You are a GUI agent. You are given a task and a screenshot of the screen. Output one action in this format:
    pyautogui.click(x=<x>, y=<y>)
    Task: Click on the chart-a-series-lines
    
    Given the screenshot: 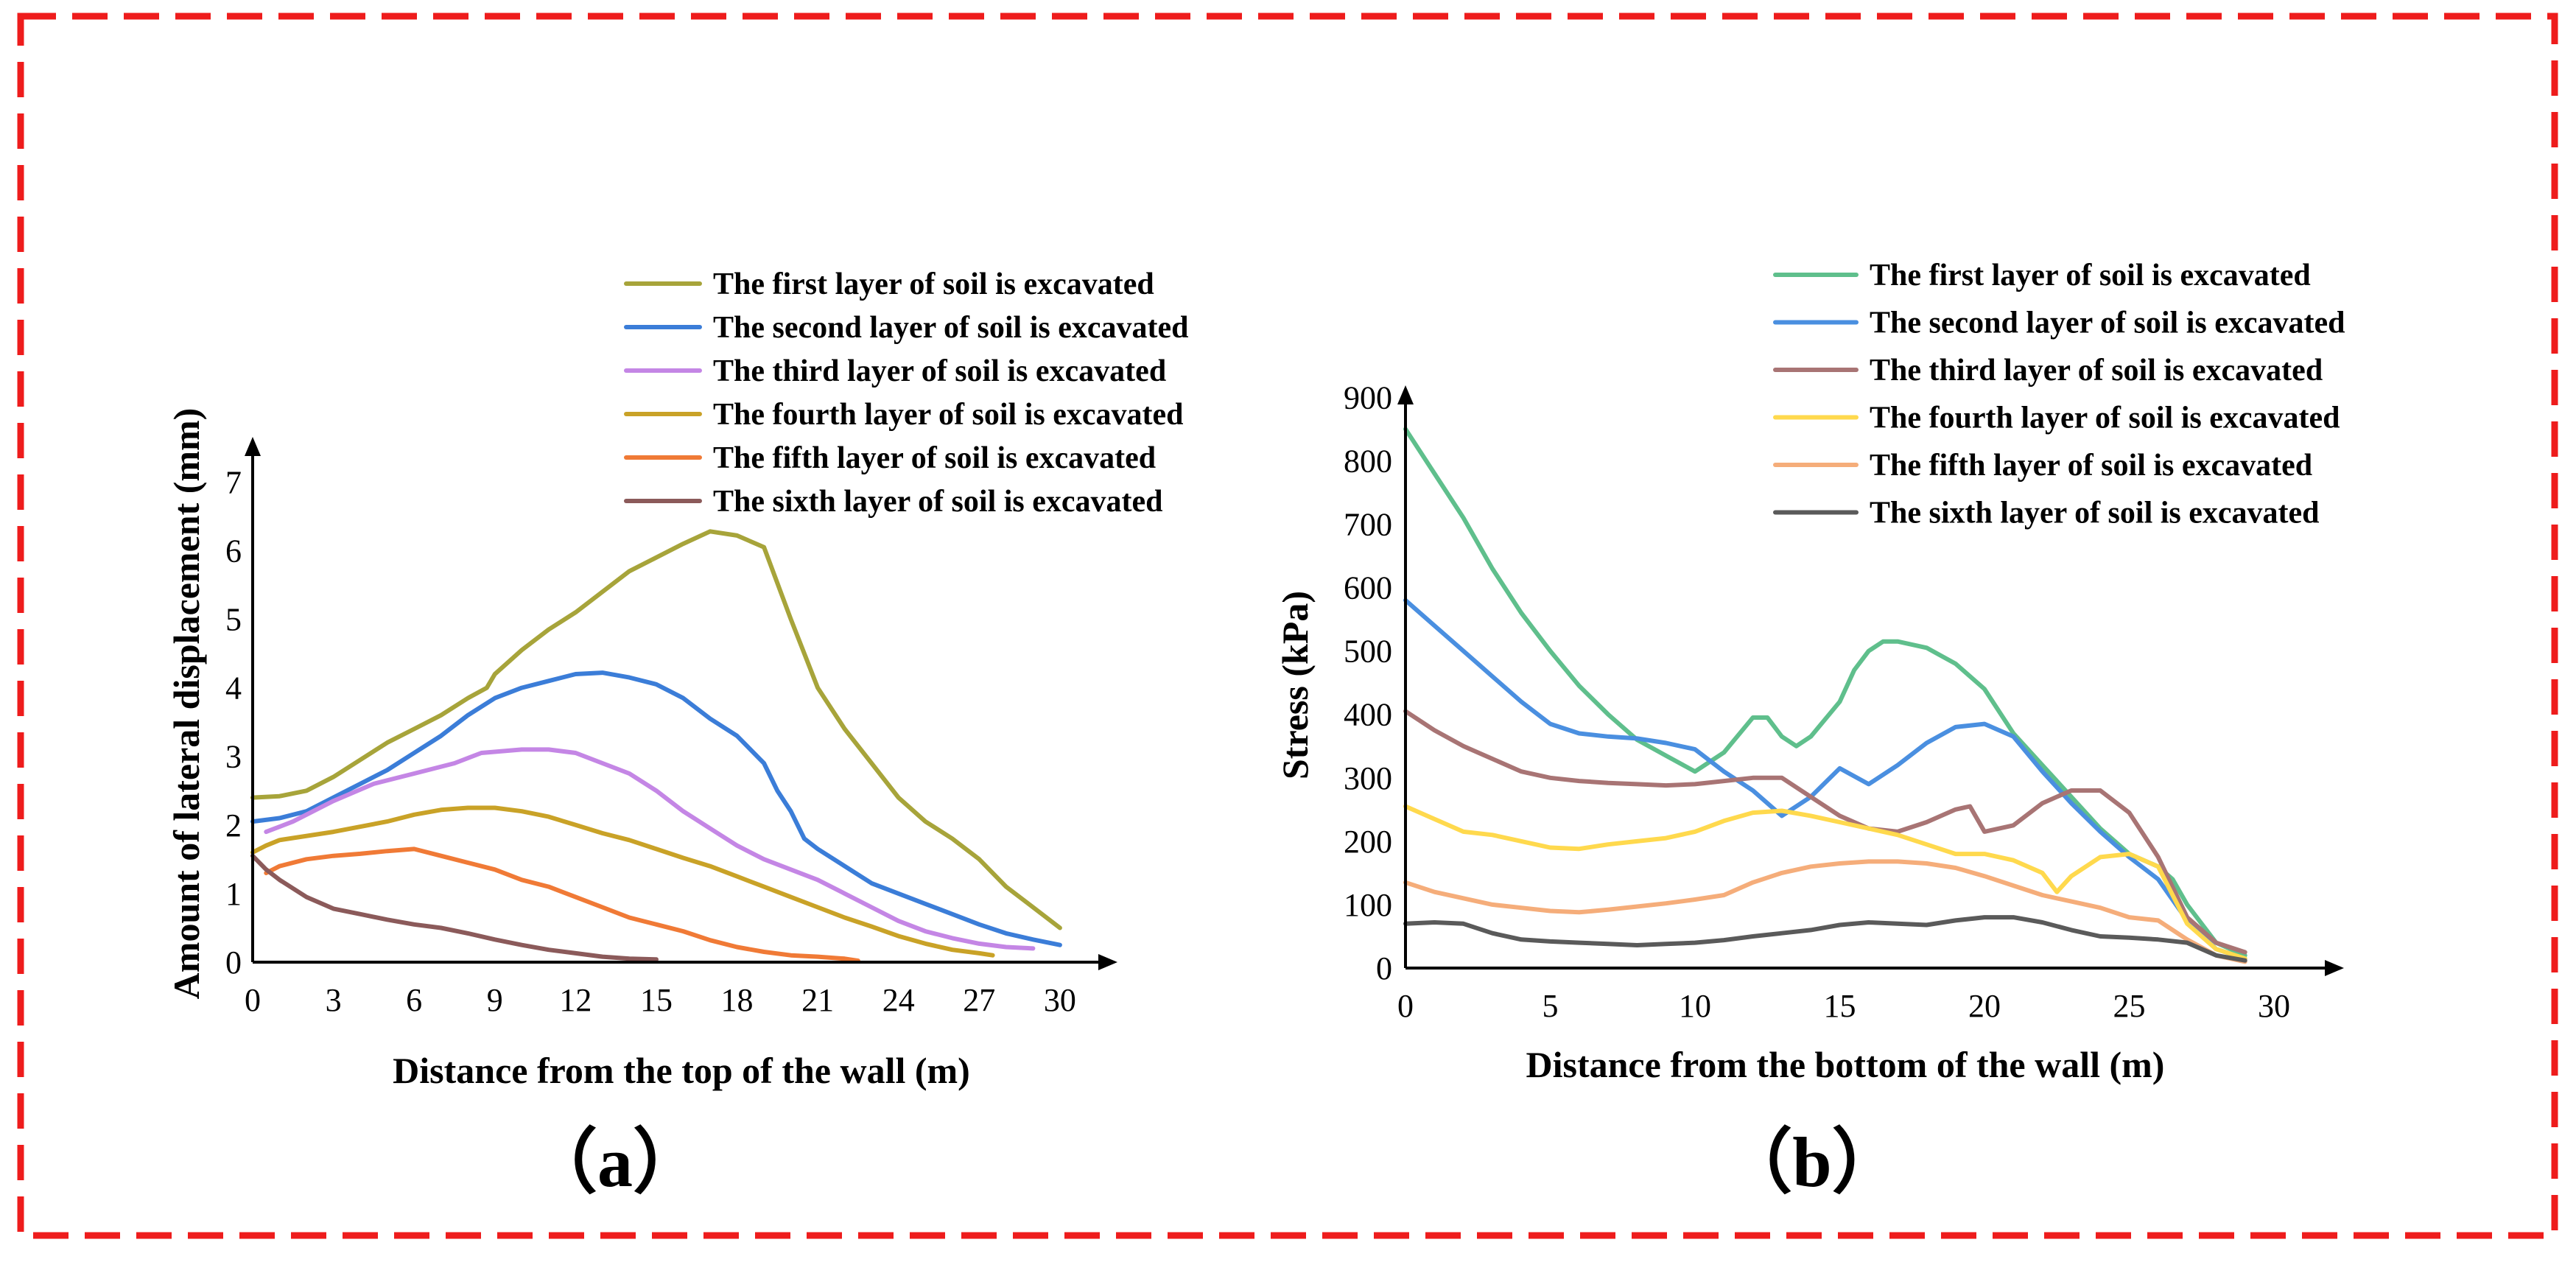 What is the action you would take?
    pyautogui.click(x=656, y=747)
    